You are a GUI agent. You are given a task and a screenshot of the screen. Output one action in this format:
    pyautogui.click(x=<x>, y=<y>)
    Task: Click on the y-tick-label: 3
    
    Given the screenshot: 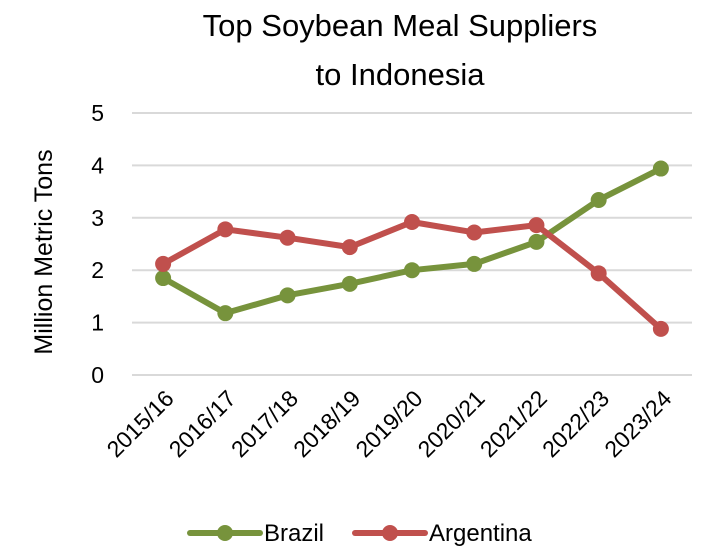 What is the action you would take?
    pyautogui.click(x=97, y=218)
    